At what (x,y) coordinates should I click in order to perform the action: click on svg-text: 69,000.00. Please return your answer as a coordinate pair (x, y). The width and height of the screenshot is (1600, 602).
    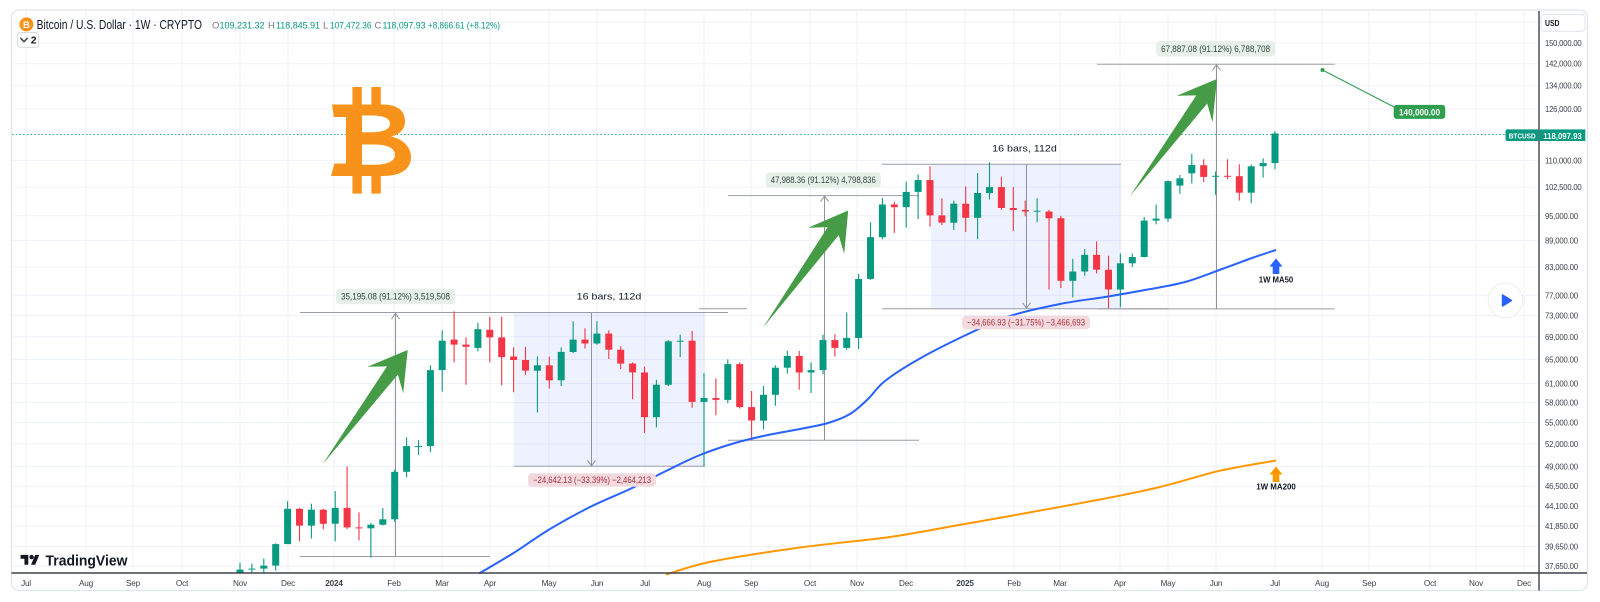
    Looking at the image, I should click on (1562, 337).